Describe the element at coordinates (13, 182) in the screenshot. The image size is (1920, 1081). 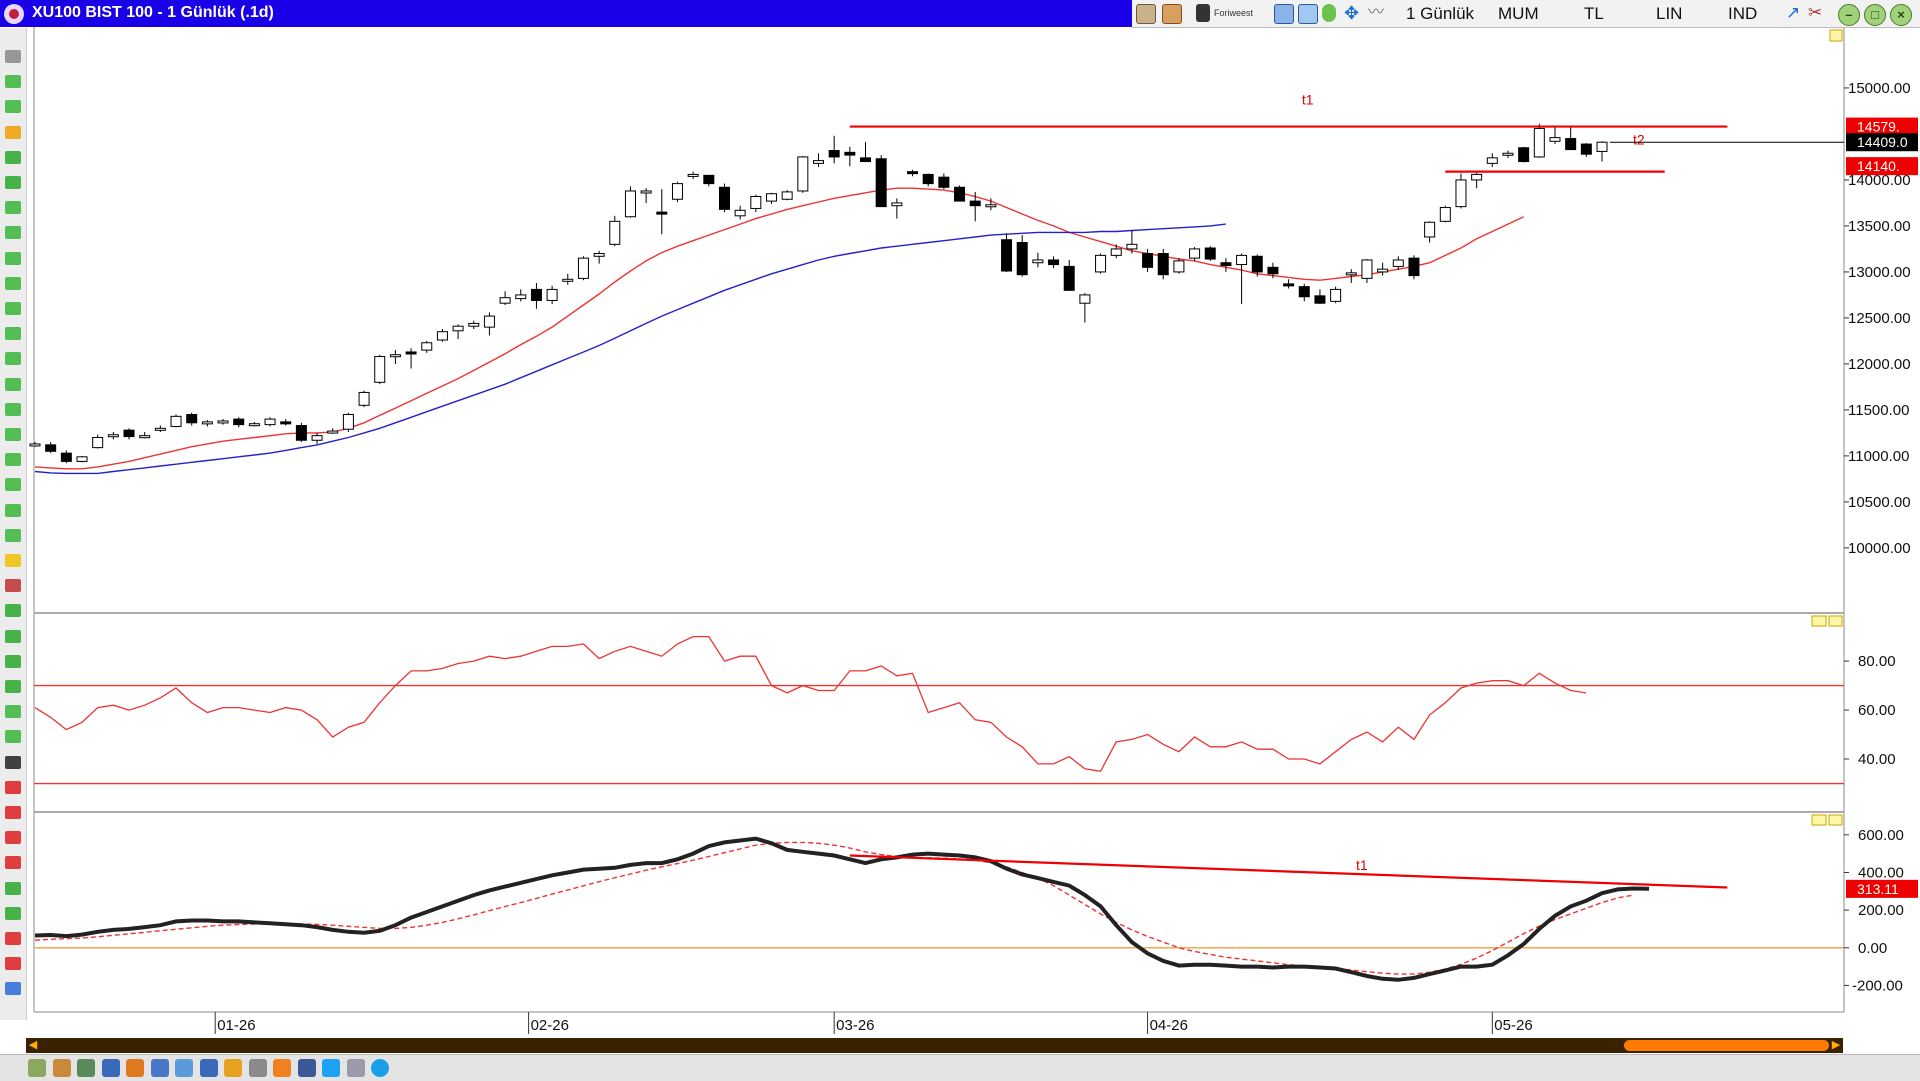
I see `vertical-line-icon` at that location.